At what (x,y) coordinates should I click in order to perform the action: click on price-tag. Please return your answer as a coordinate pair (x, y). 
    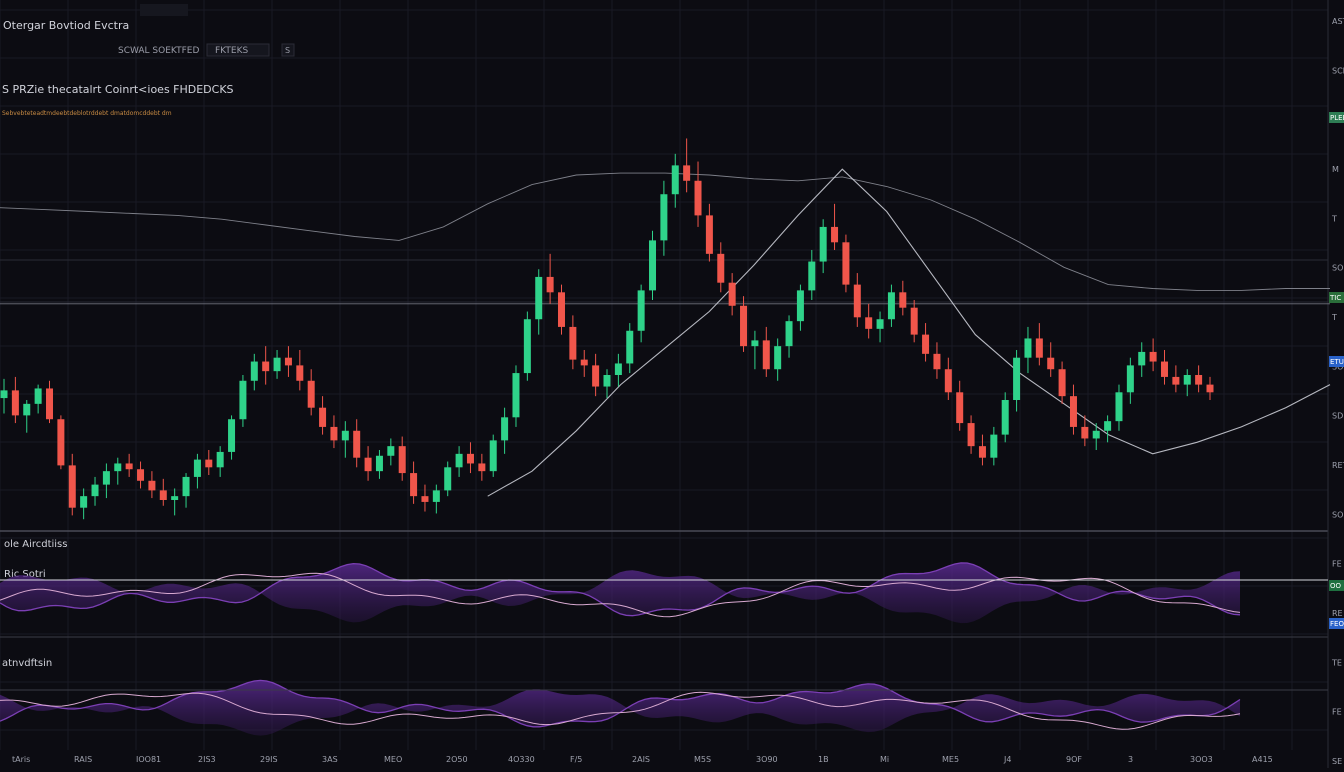
    Looking at the image, I should click on (1336, 623).